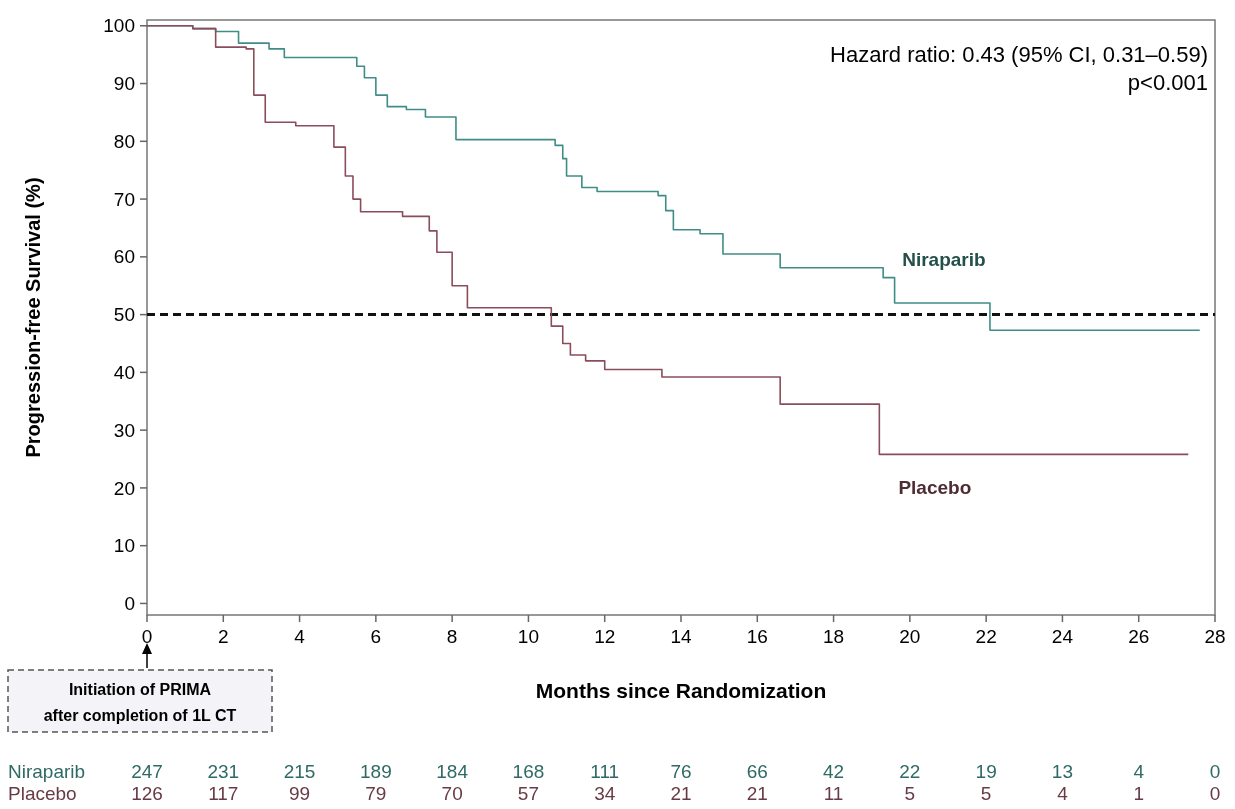 The height and width of the screenshot is (809, 1235). Describe the element at coordinates (300, 636) in the screenshot. I see `x-tick-label: 4` at that location.